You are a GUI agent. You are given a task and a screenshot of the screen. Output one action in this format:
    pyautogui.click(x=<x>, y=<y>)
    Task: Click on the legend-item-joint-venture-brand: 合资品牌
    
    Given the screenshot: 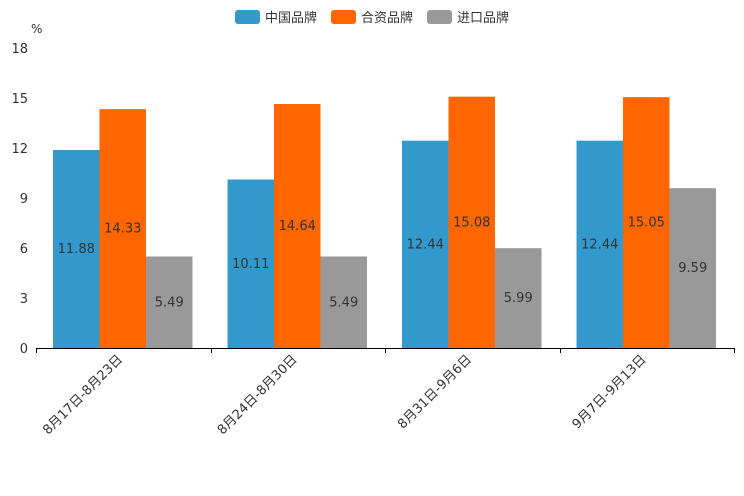 What is the action you would take?
    pyautogui.click(x=371, y=16)
    